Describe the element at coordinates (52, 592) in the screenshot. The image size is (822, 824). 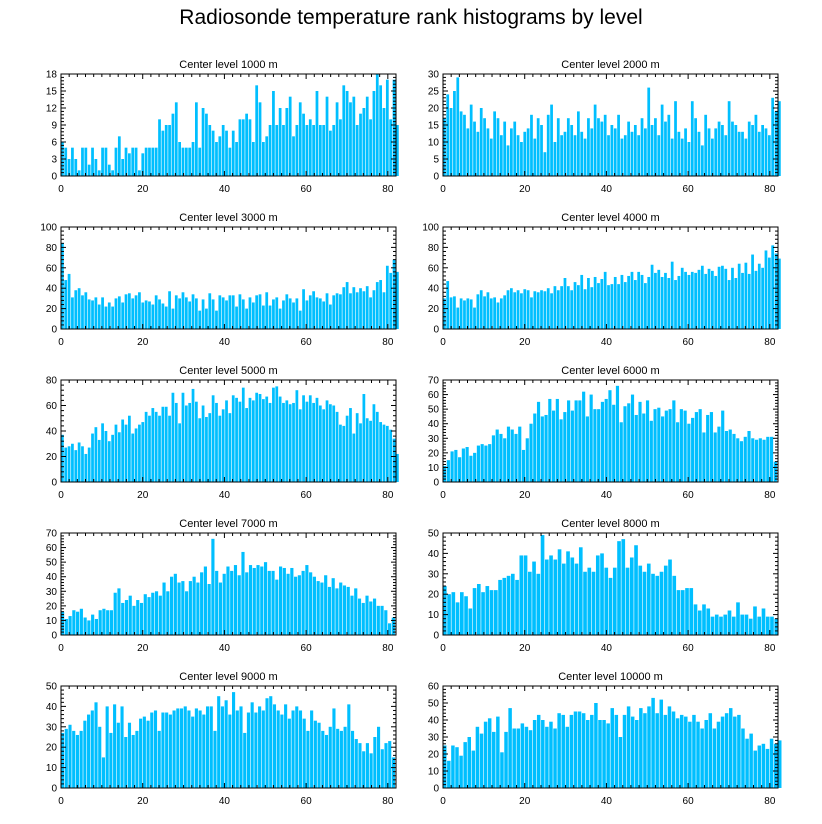
I see `y-tick-label: 30` at that location.